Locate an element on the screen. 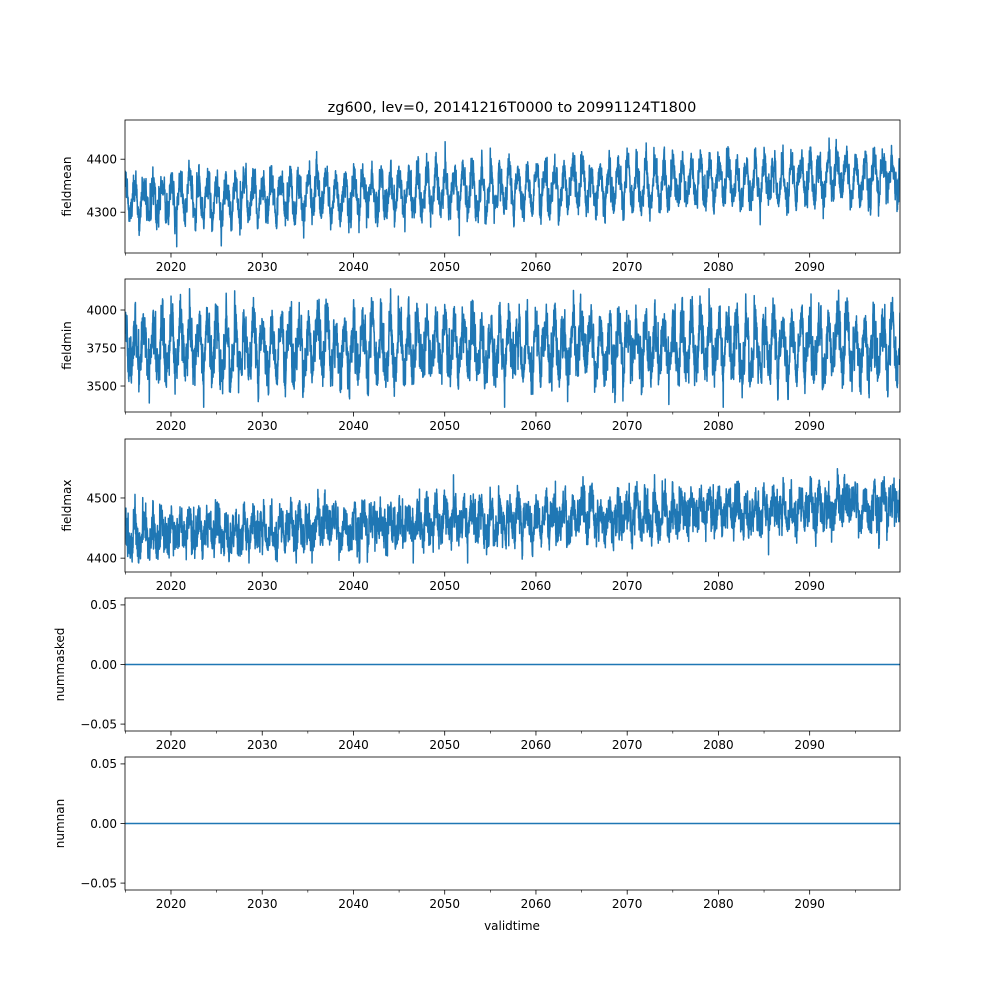  y-axis-label-numnan: numnan is located at coordinates (60, 823).